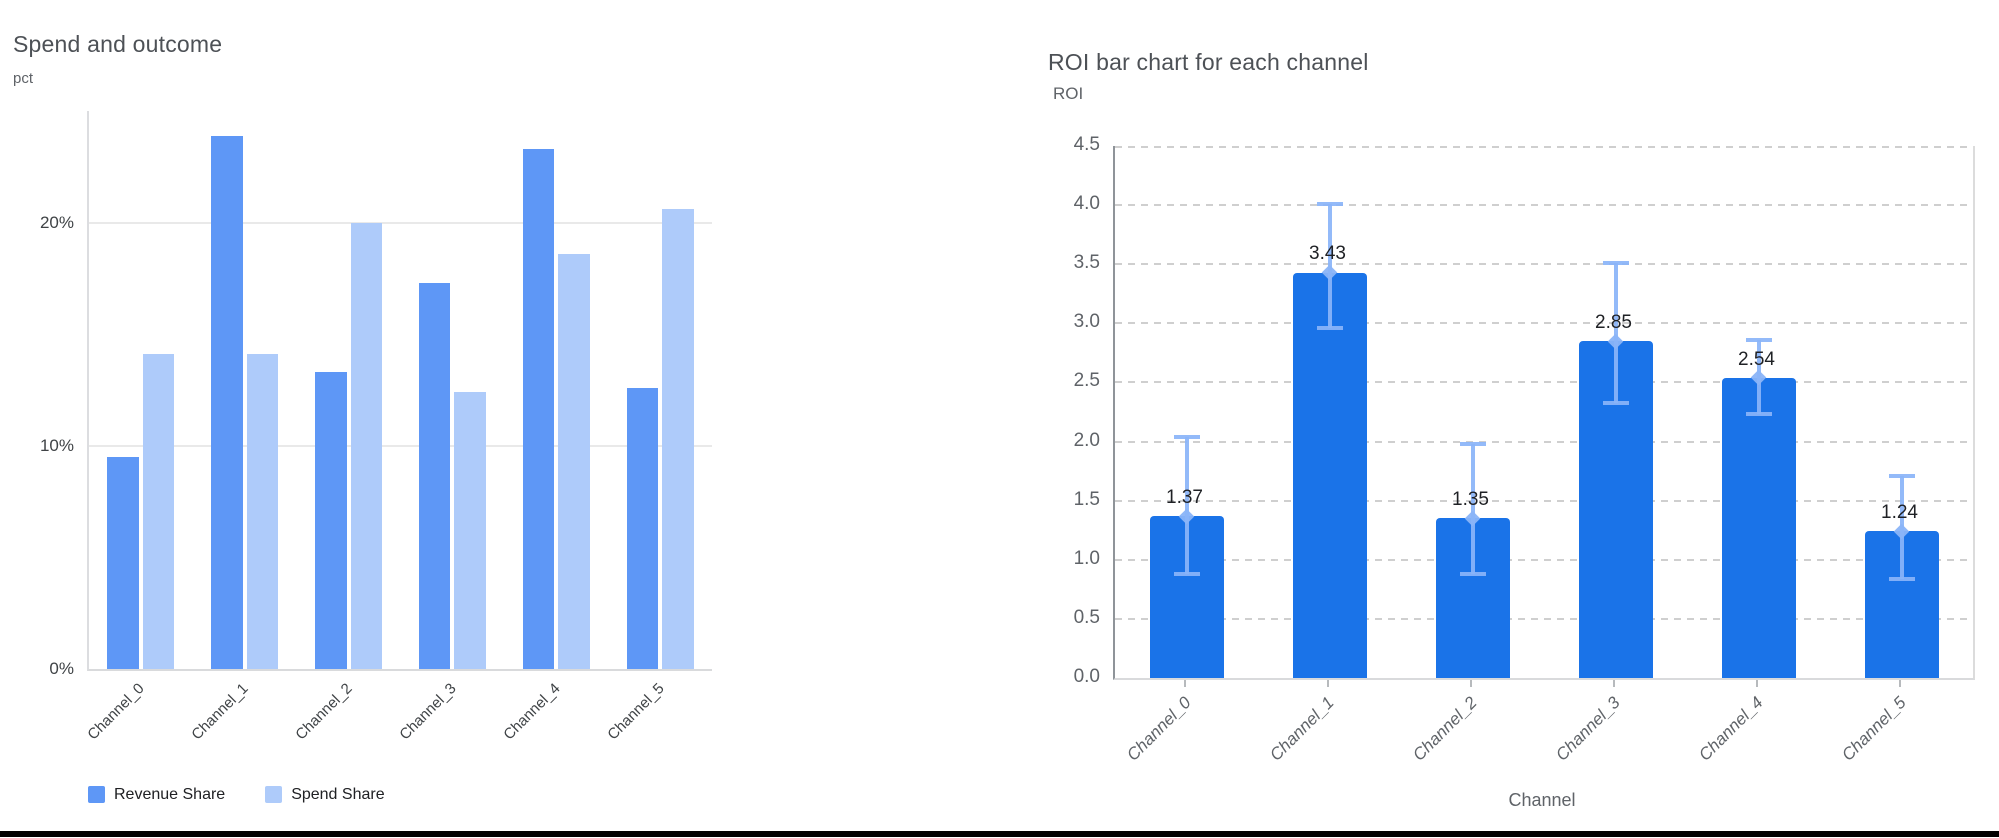 The width and height of the screenshot is (1999, 838). I want to click on bottom-border, so click(999, 834).